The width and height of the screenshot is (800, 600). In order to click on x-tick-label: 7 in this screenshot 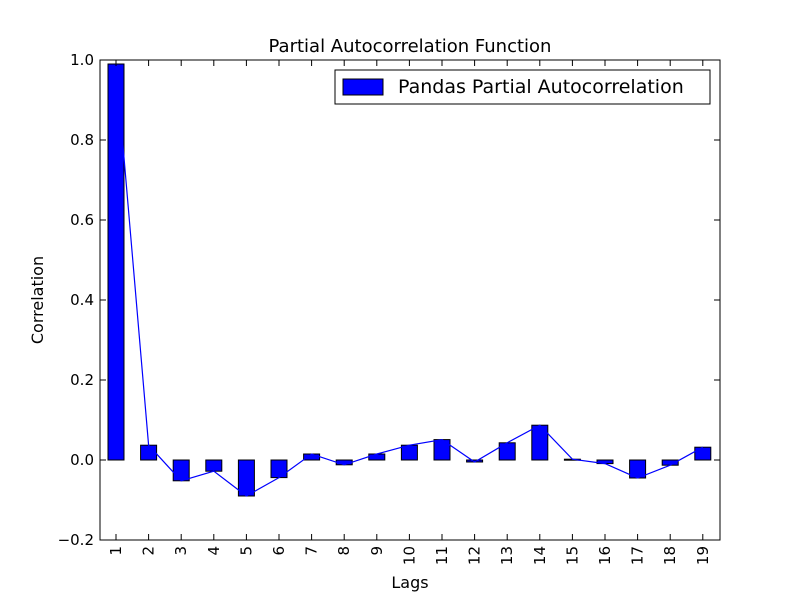, I will do `click(312, 551)`.